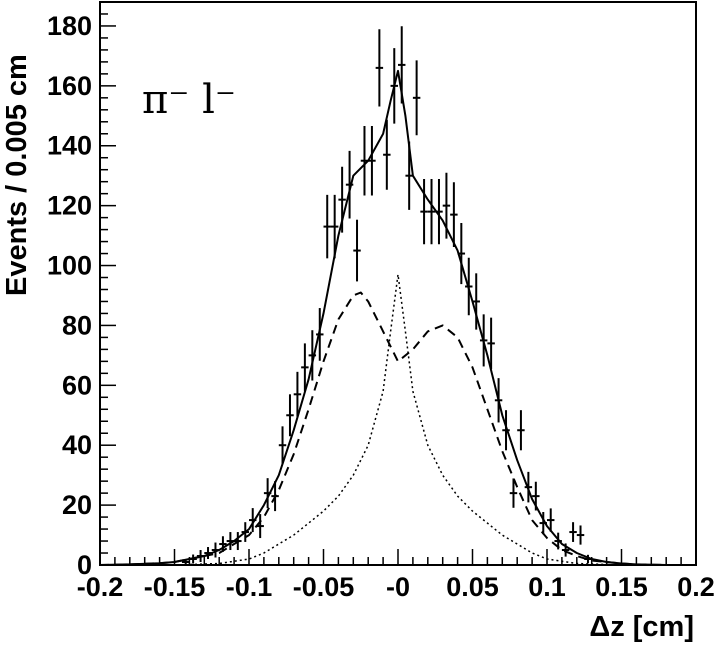  I want to click on y-tick-label: 80, so click(77, 325).